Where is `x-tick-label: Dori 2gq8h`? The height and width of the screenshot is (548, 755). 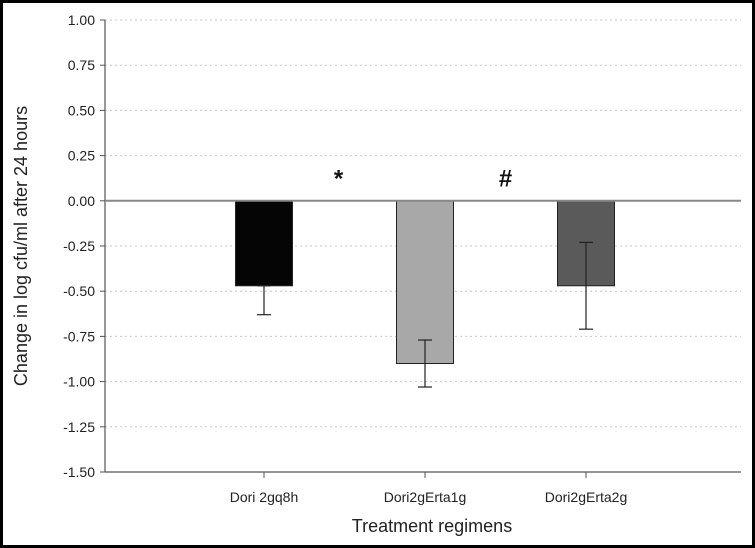
x-tick-label: Dori 2gq8h is located at coordinates (264, 497).